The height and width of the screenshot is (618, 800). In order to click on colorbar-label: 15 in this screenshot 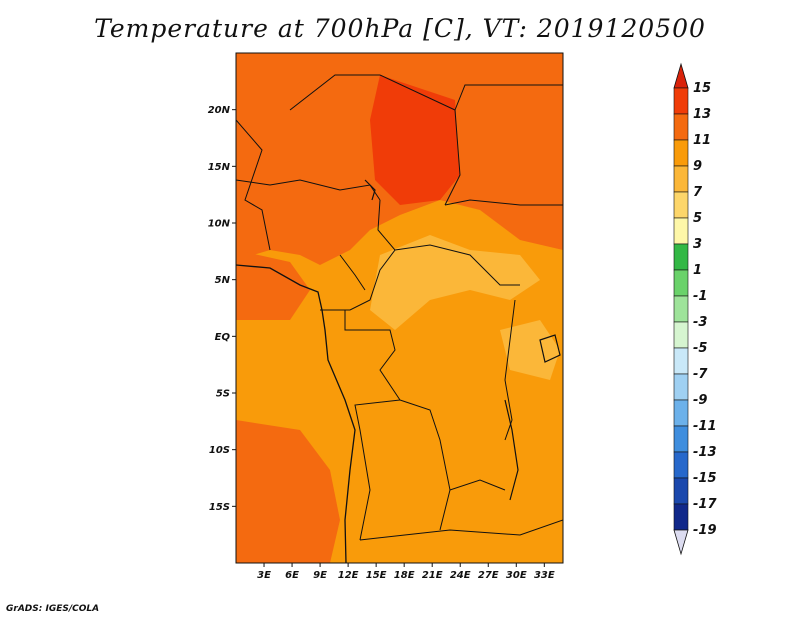, I will do `click(702, 88)`.